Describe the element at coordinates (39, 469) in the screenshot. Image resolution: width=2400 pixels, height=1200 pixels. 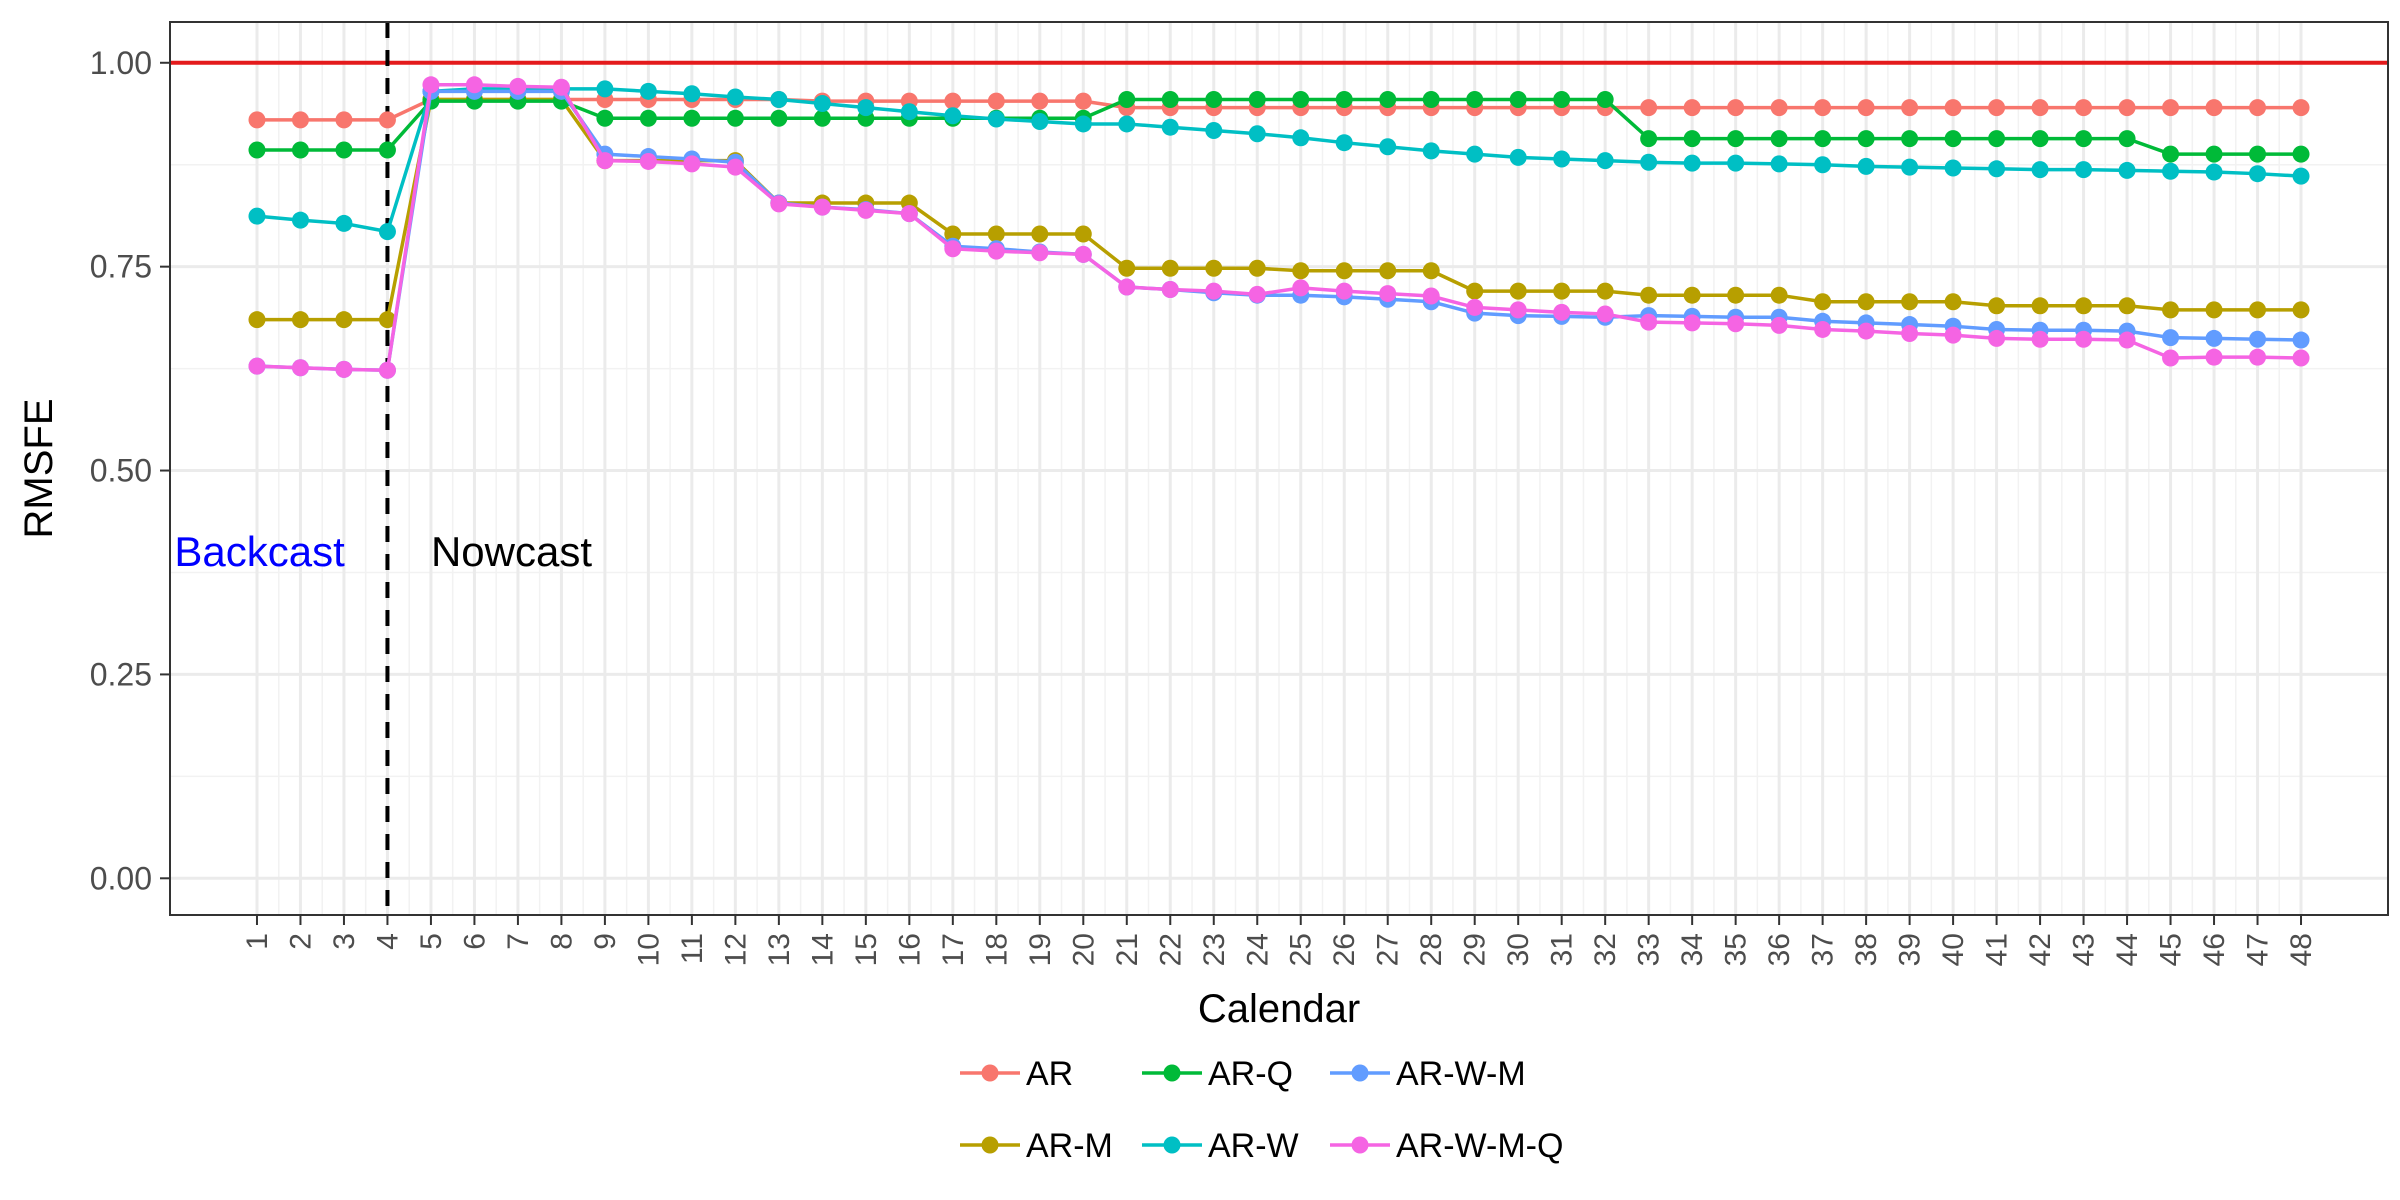
I see `y-axis-title: RMSFE` at that location.